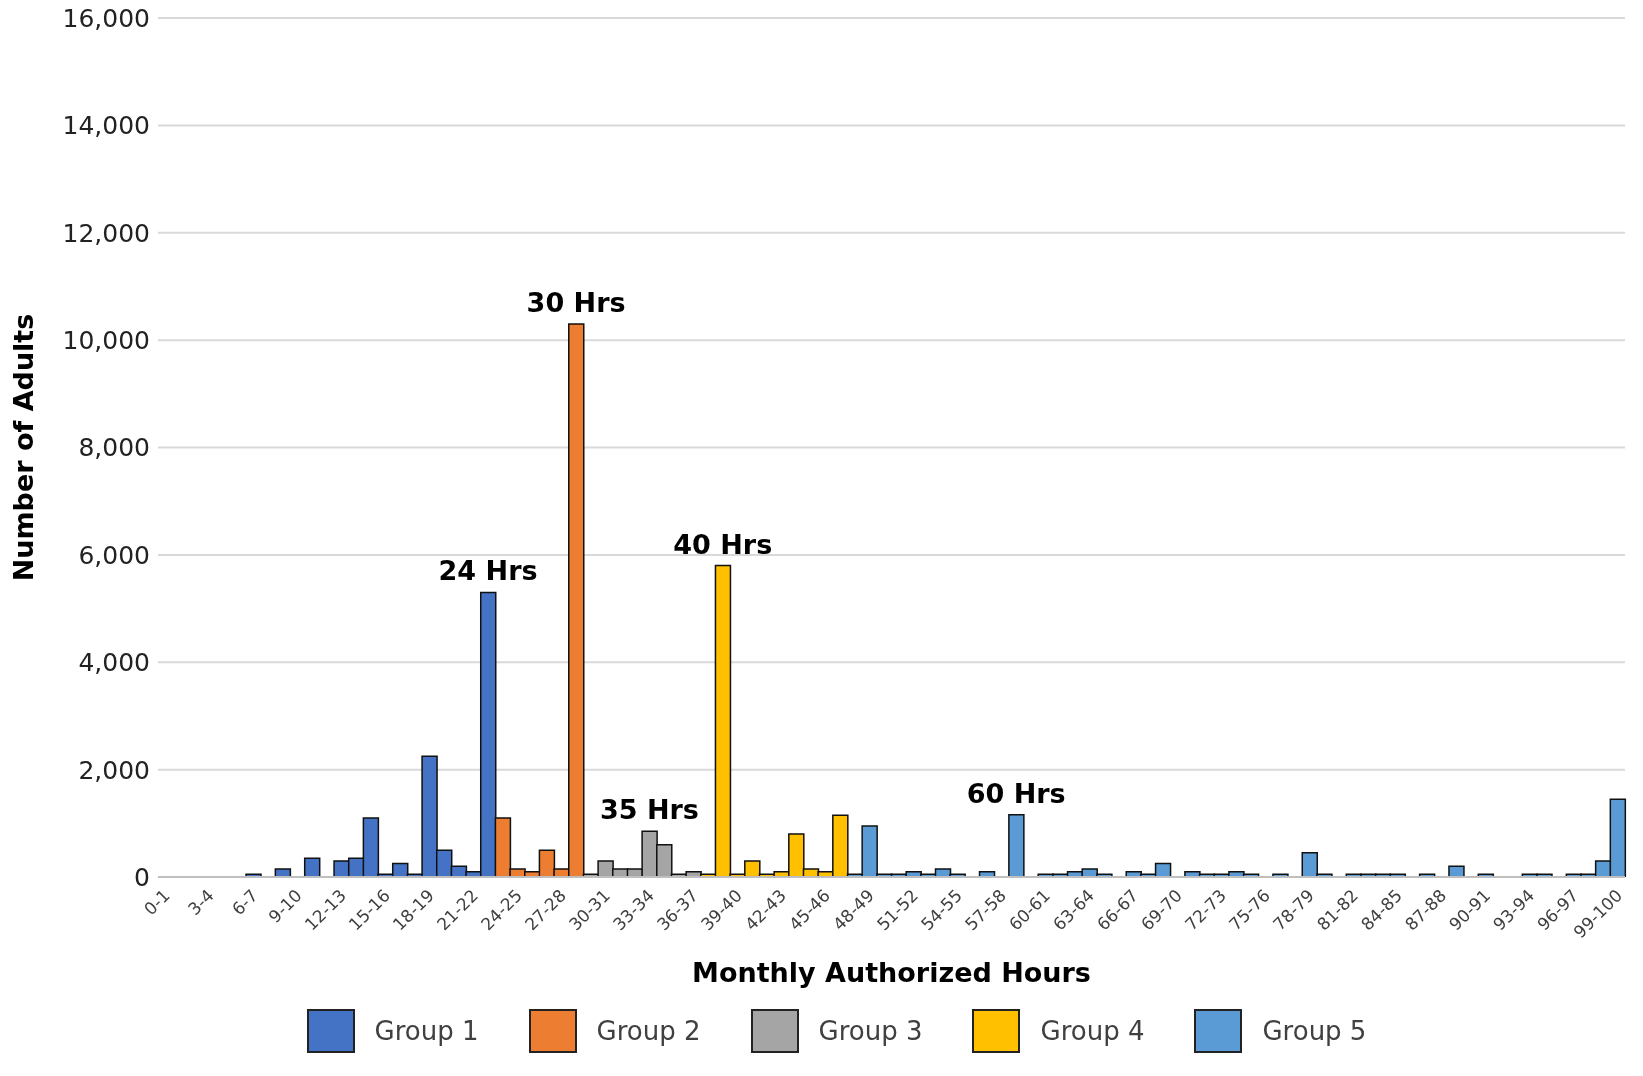 This screenshot has width=1643, height=1076. I want to click on y-tick-label: 10,000, so click(106, 340).